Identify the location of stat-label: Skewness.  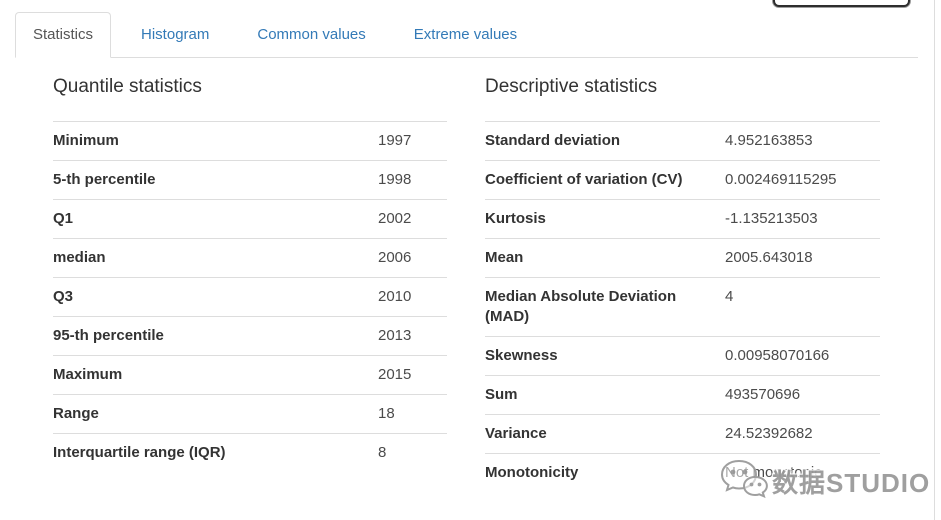
(605, 356).